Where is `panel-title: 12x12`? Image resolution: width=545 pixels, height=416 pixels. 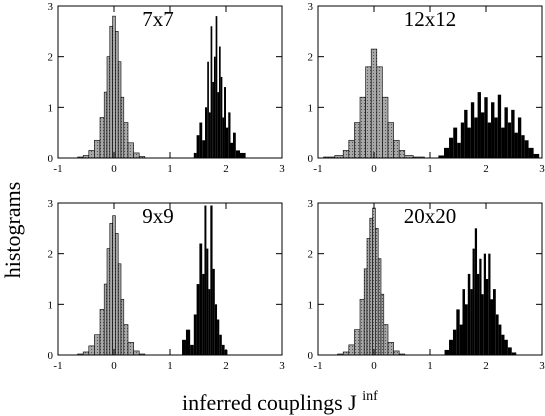 panel-title: 12x12 is located at coordinates (430, 19).